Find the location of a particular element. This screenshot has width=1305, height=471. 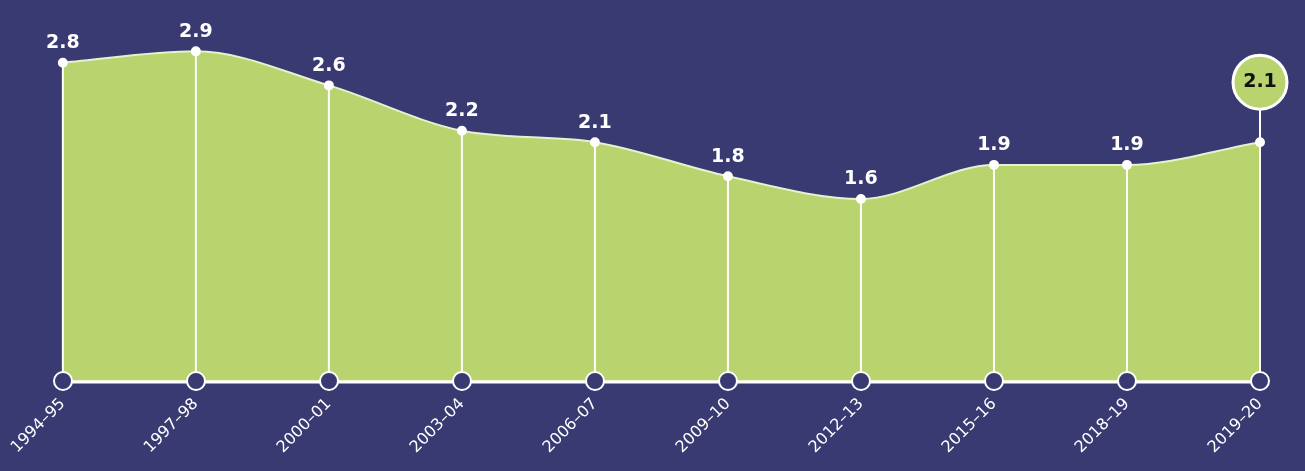

data-label: 2.6 is located at coordinates (329, 63).